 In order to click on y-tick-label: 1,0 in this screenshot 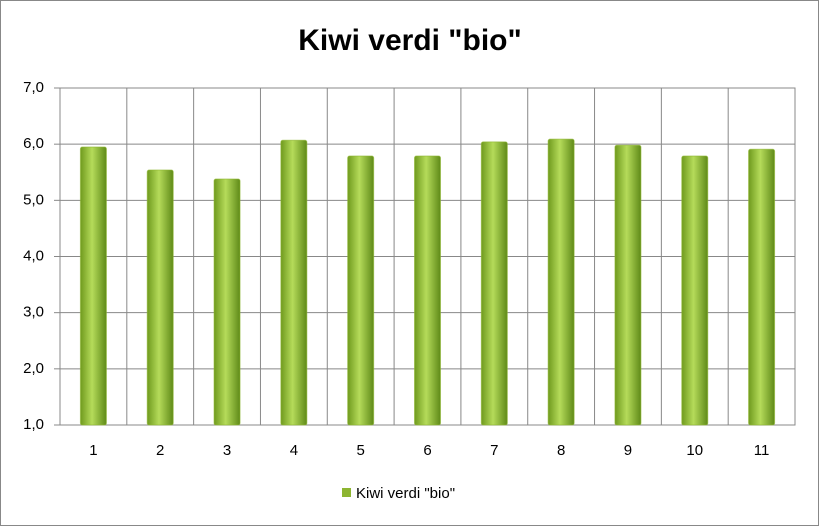, I will do `click(33, 424)`.